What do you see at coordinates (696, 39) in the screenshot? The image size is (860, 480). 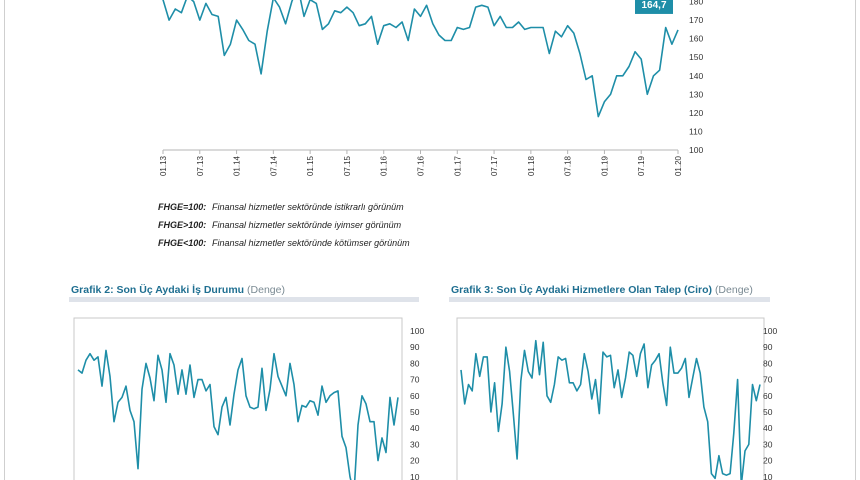 I see `y-tick-label: 160` at bounding box center [696, 39].